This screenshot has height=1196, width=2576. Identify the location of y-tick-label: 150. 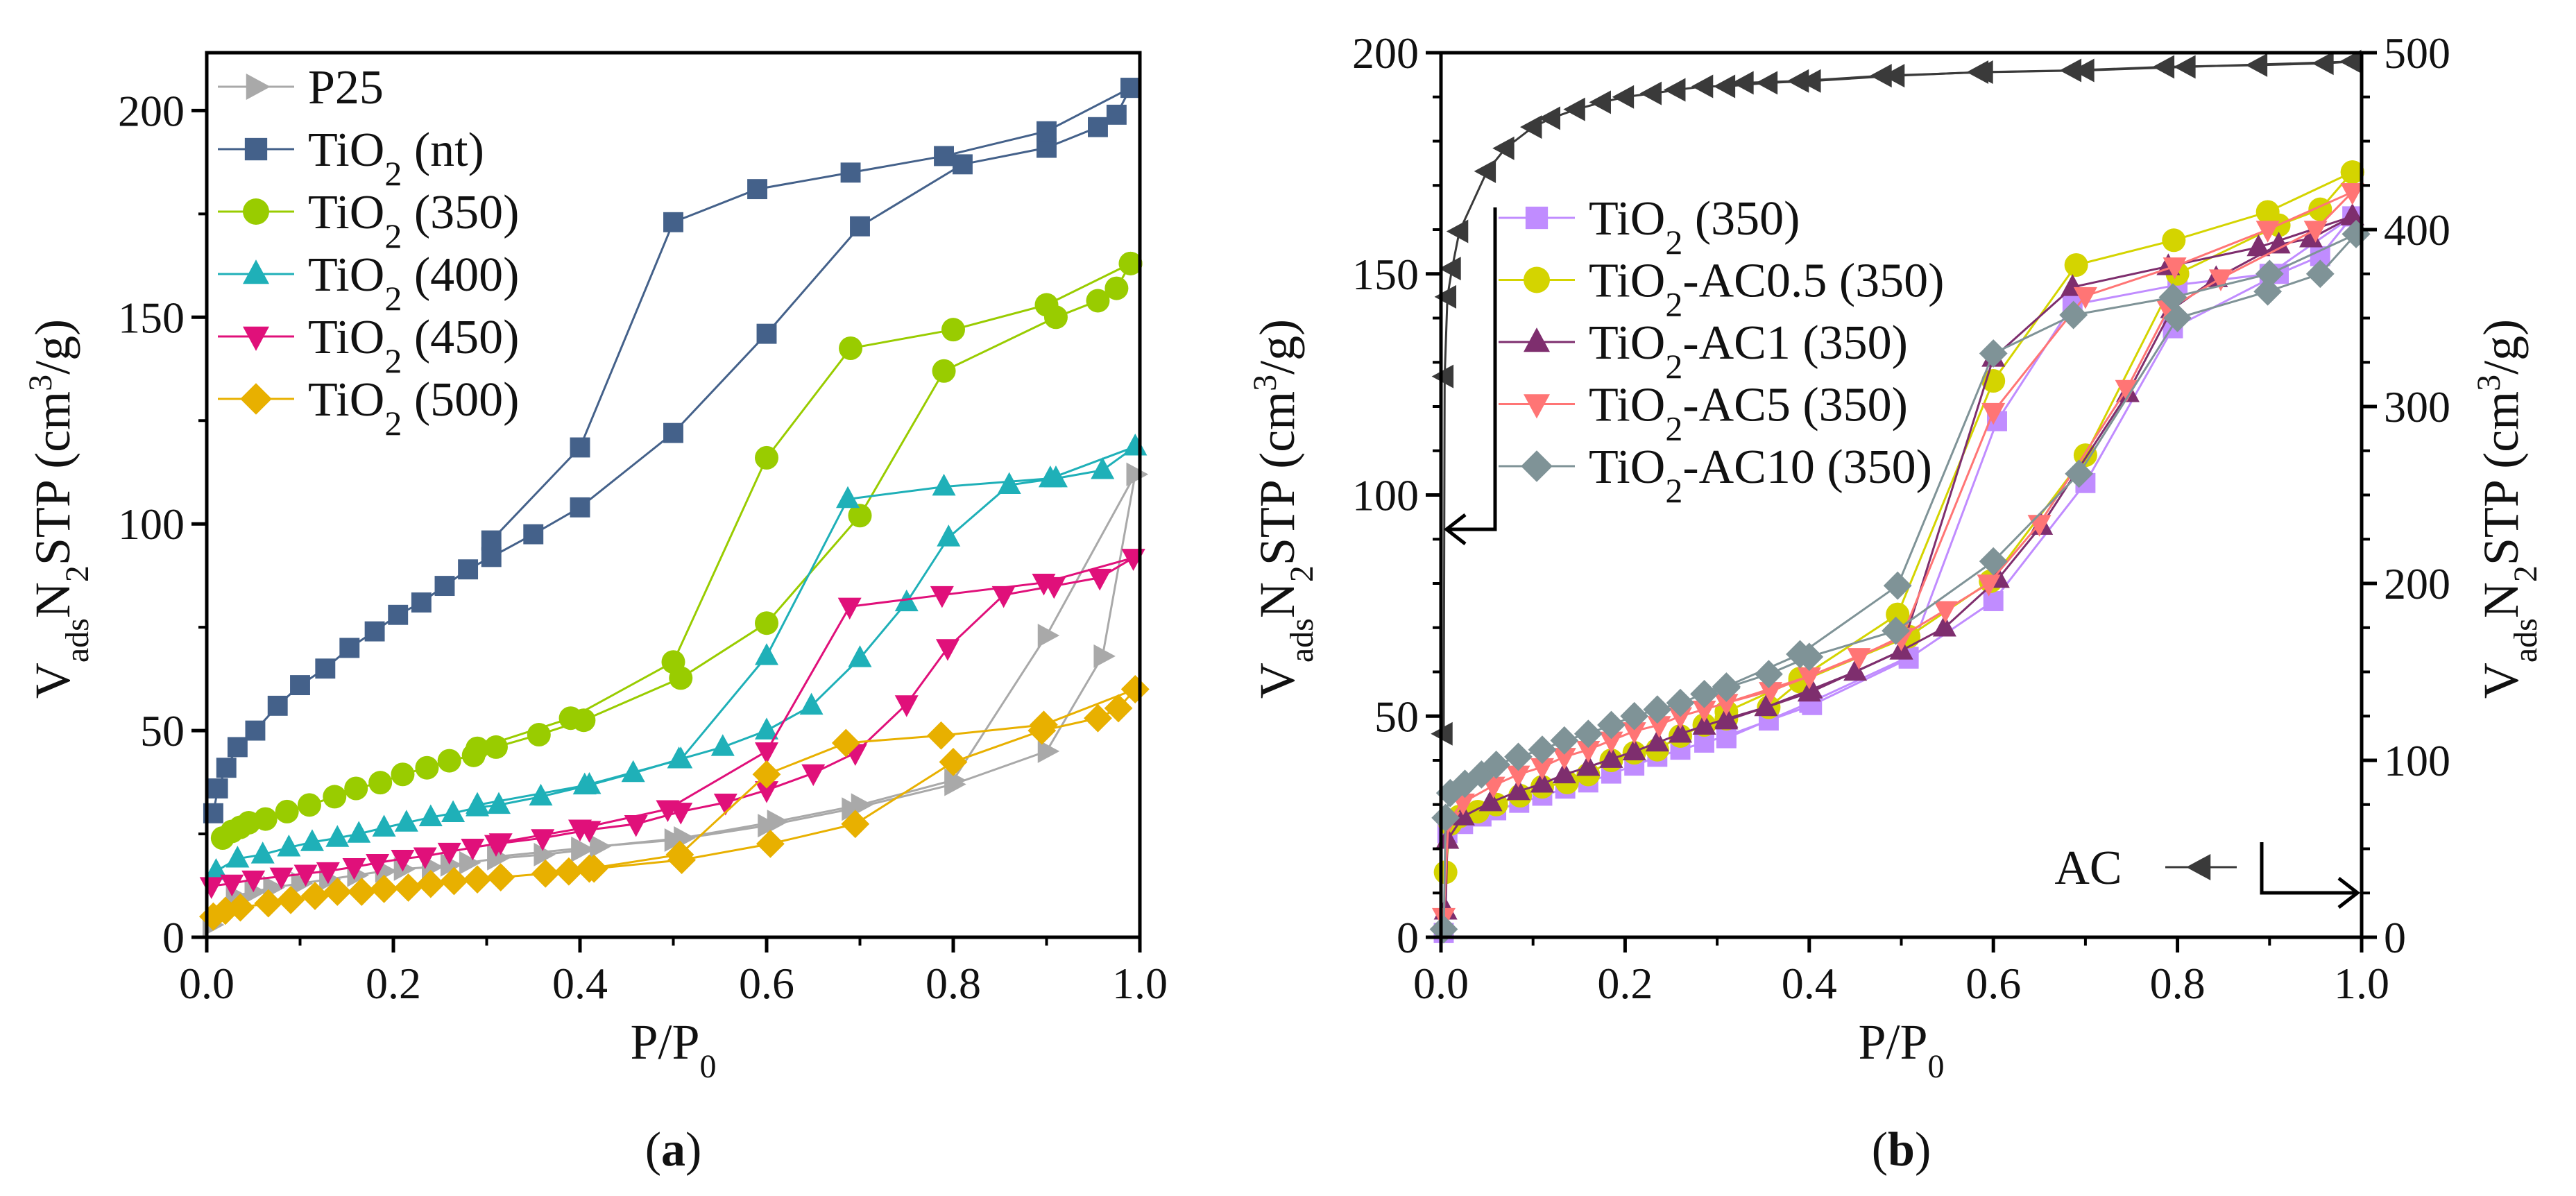
(151, 317).